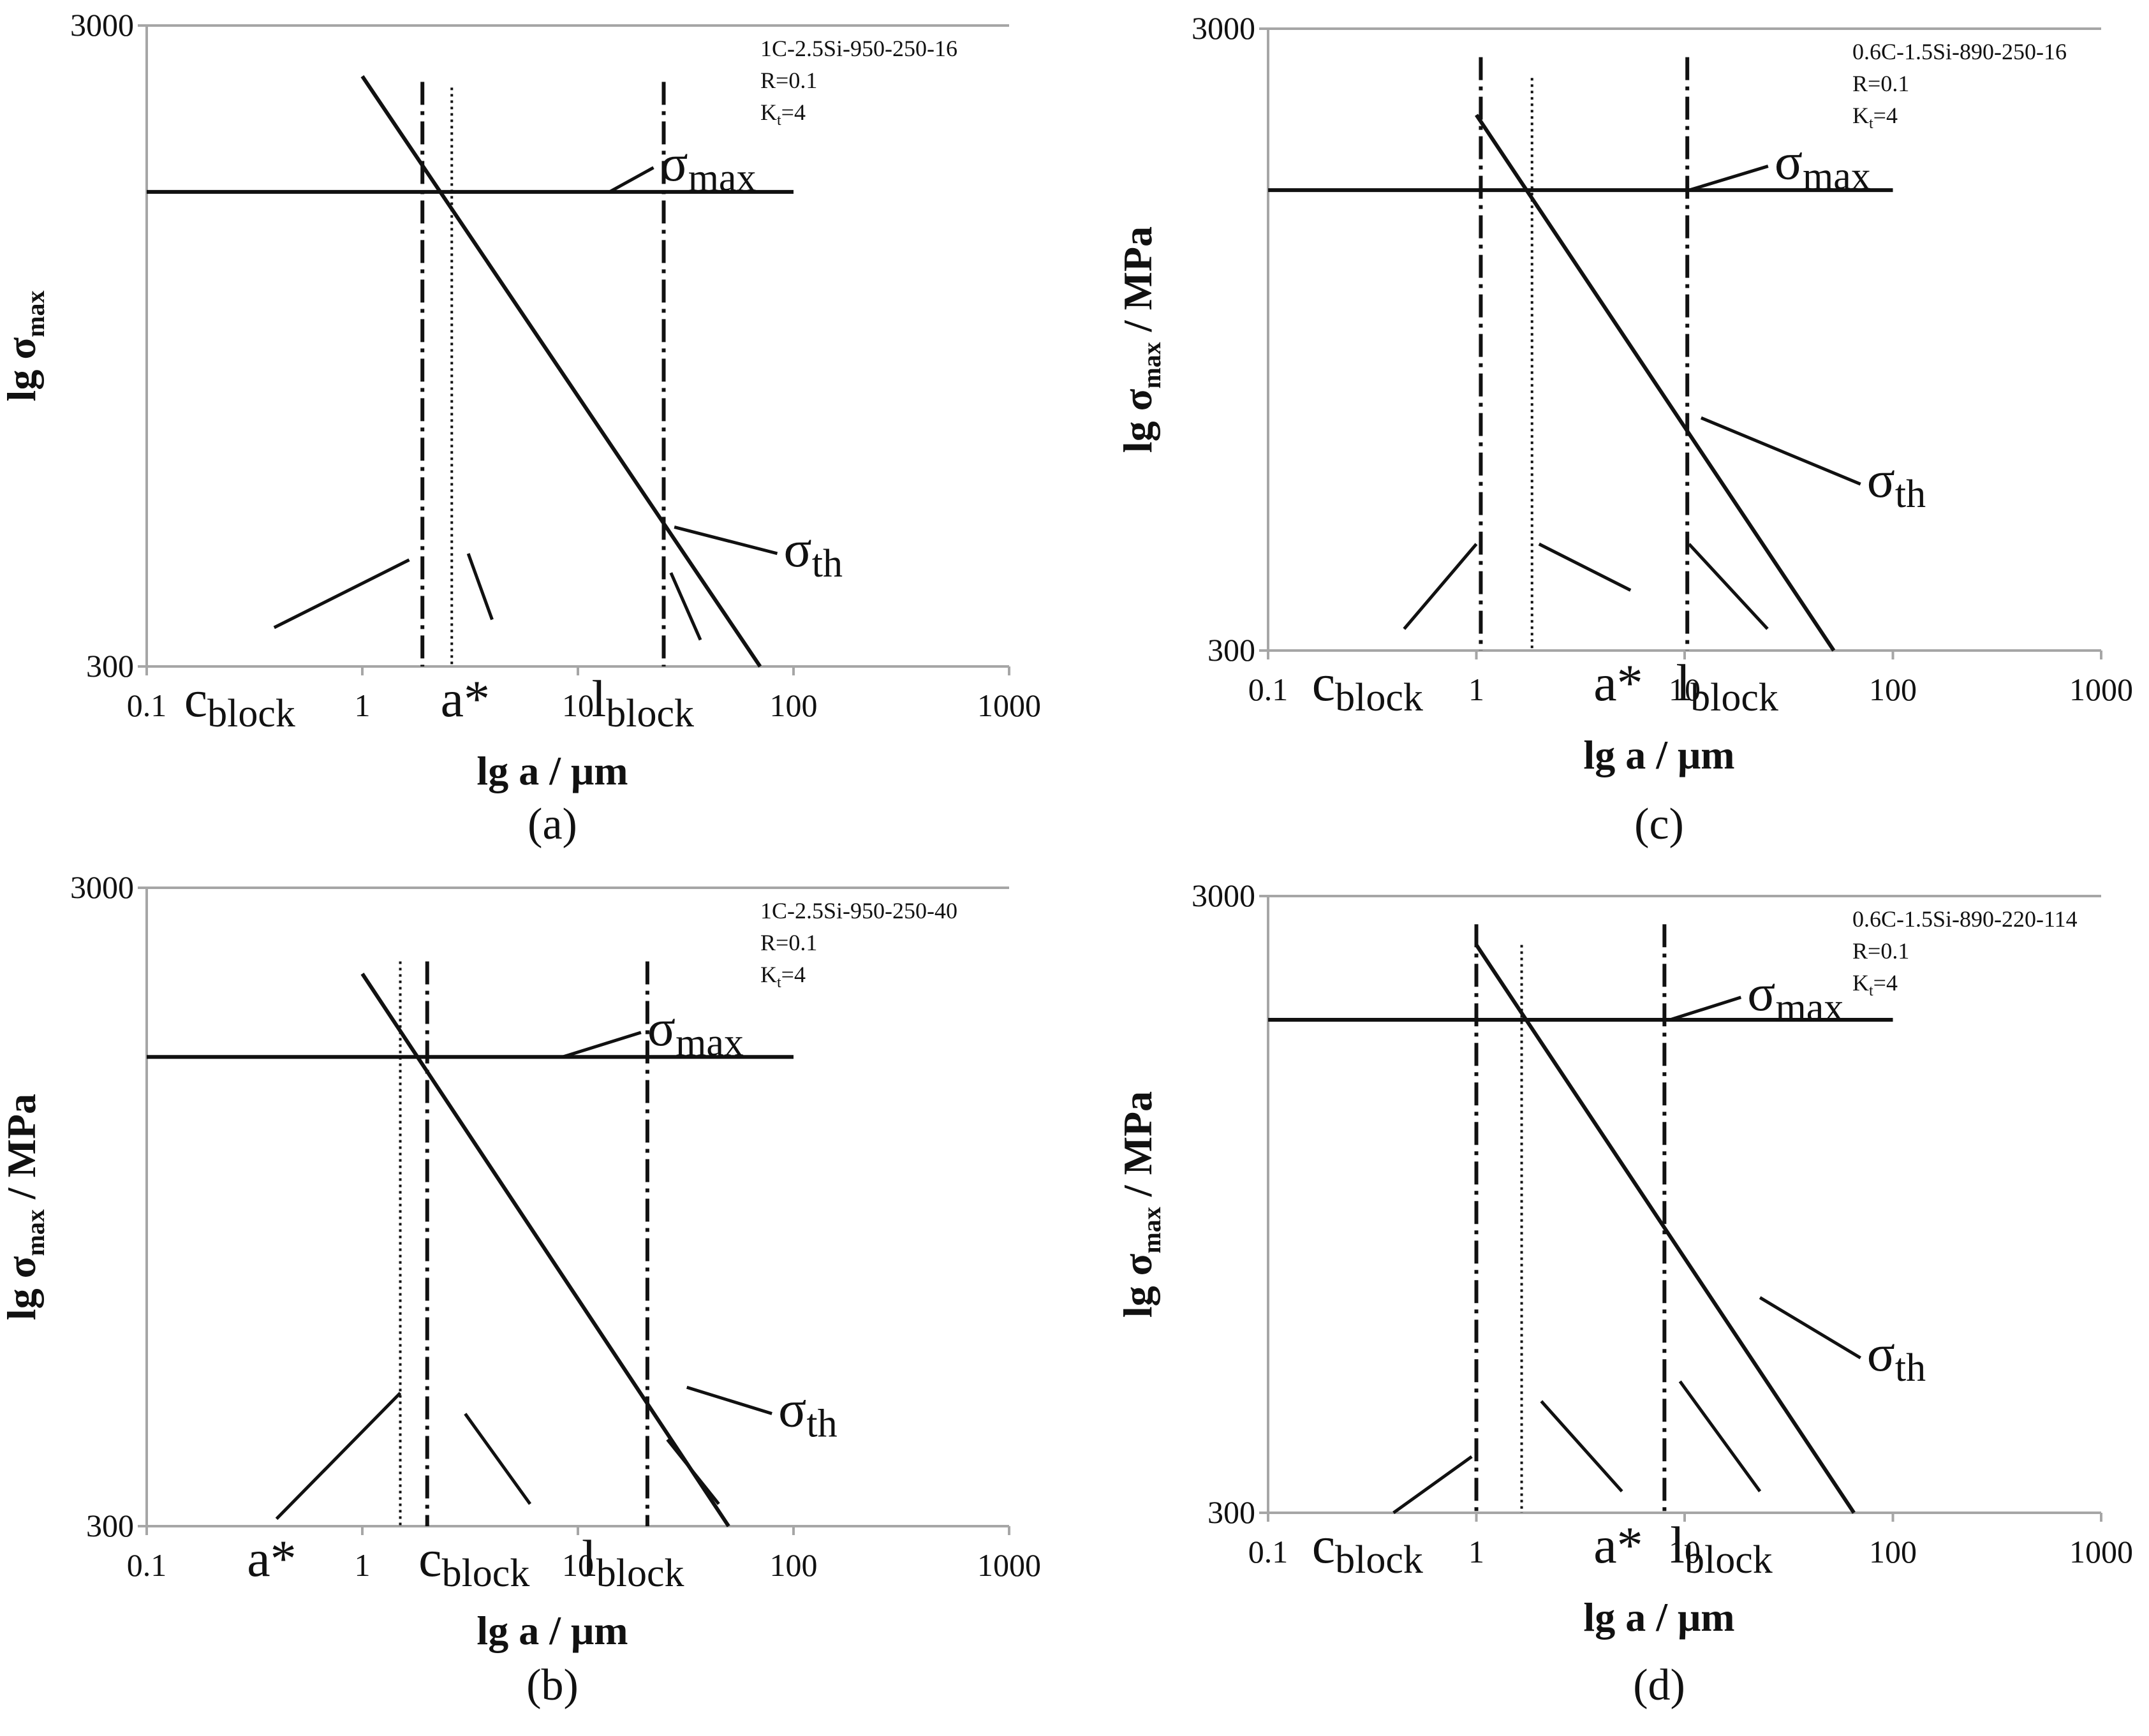 This screenshot has height=1736, width=2149. What do you see at coordinates (147, 706) in the screenshot?
I see `x-tick-label: 0.1` at bounding box center [147, 706].